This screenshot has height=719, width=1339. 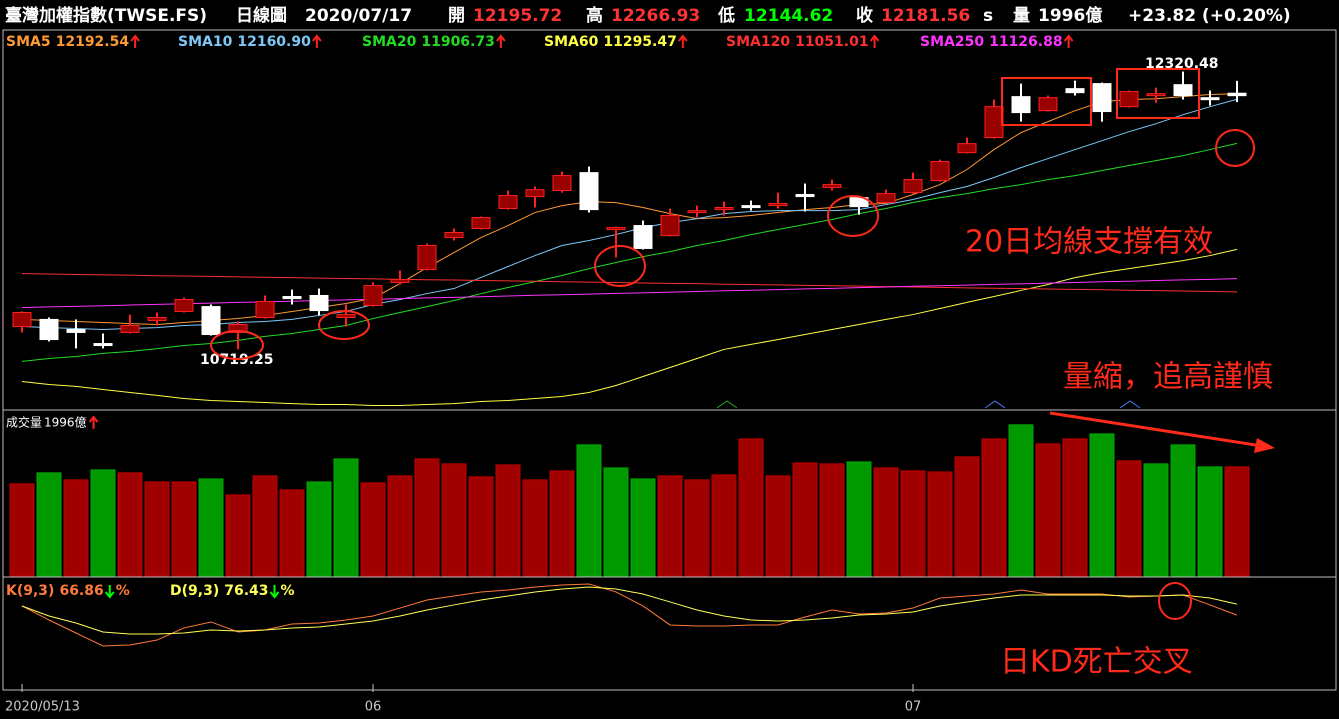 What do you see at coordinates (194, 591) in the screenshot?
I see `legend-name: D(9,3)` at bounding box center [194, 591].